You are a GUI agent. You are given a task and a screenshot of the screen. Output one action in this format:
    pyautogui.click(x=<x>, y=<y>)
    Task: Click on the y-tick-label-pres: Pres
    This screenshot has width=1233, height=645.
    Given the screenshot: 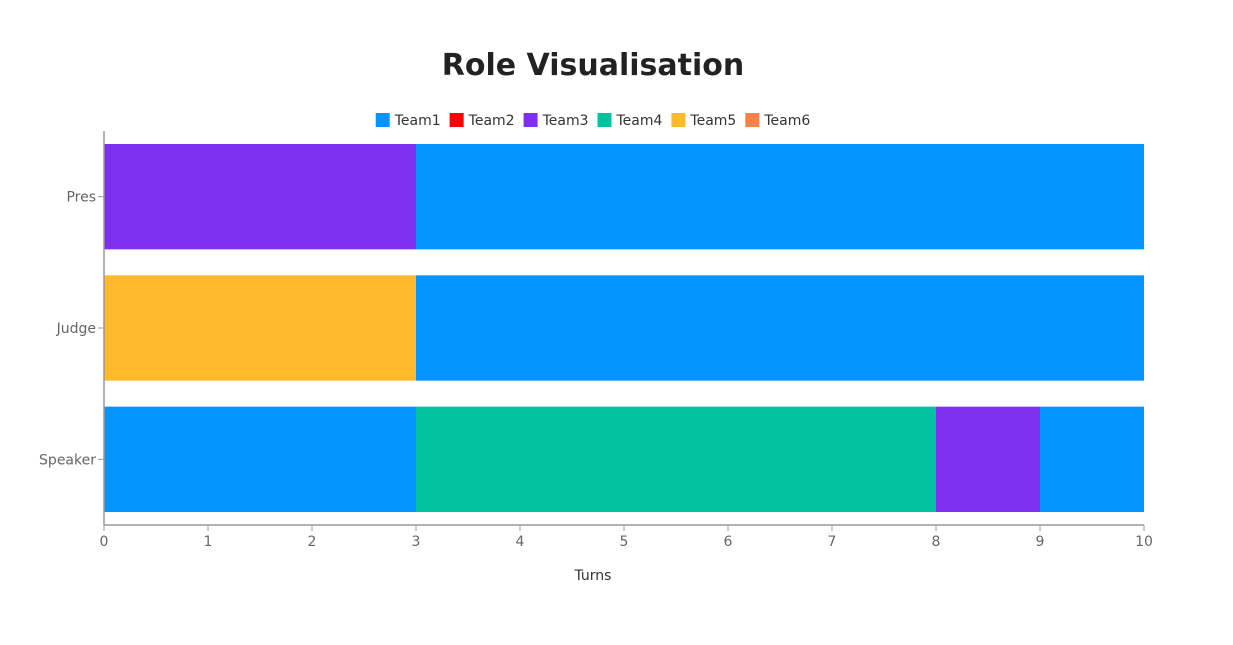 What is the action you would take?
    pyautogui.click(x=81, y=198)
    